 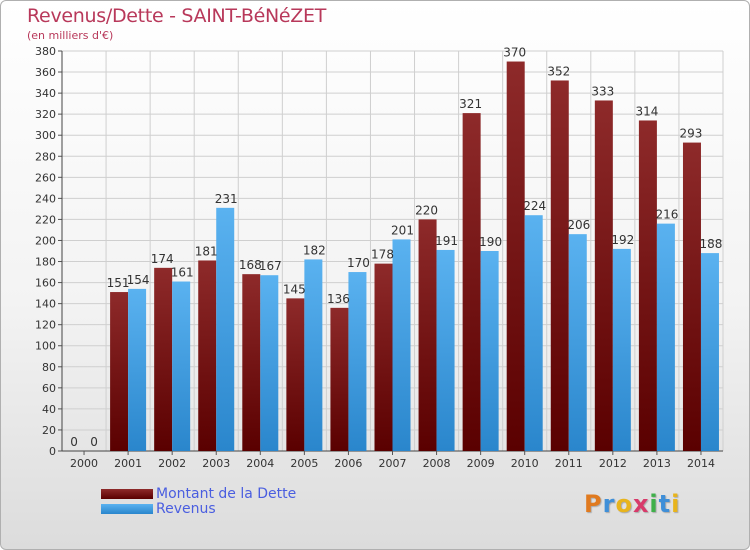 I want to click on bar-revenus-label: 192, so click(x=622, y=240).